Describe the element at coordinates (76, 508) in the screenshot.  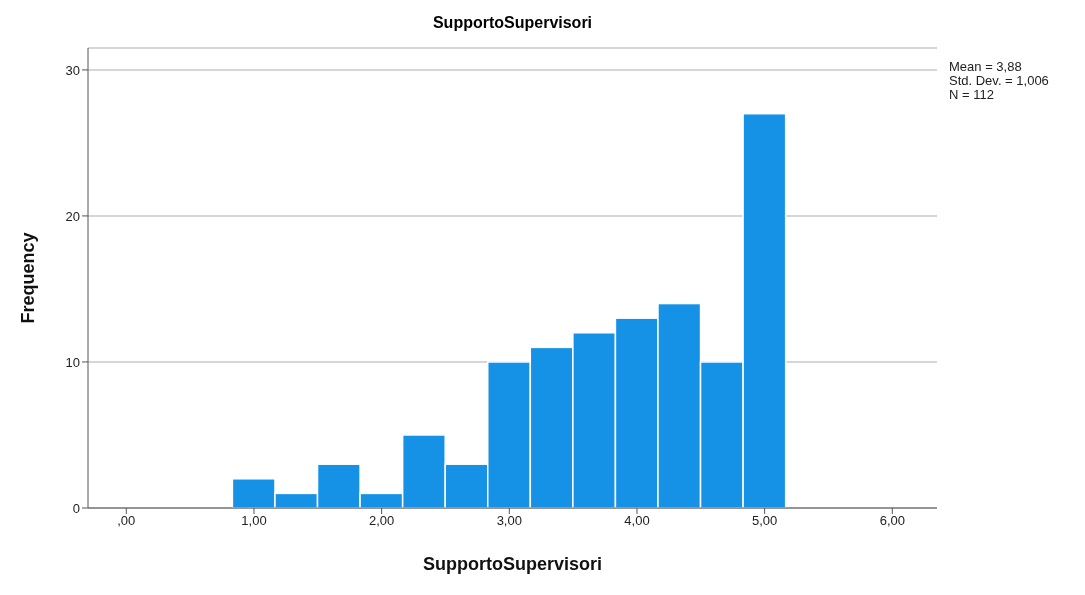
I see `y-tick-label: 0` at that location.